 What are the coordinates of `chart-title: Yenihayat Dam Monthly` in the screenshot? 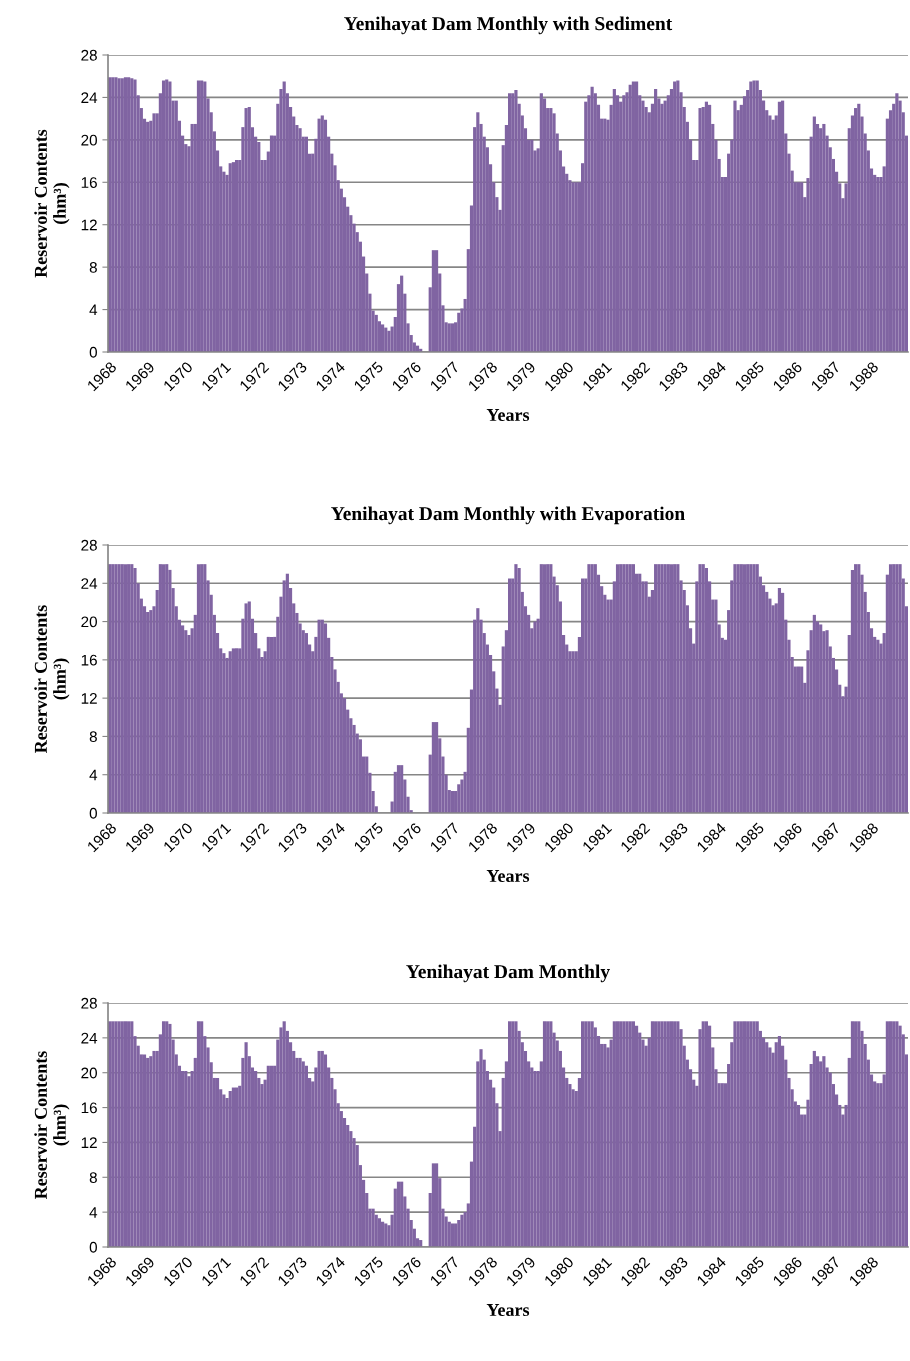 It's located at (508, 973).